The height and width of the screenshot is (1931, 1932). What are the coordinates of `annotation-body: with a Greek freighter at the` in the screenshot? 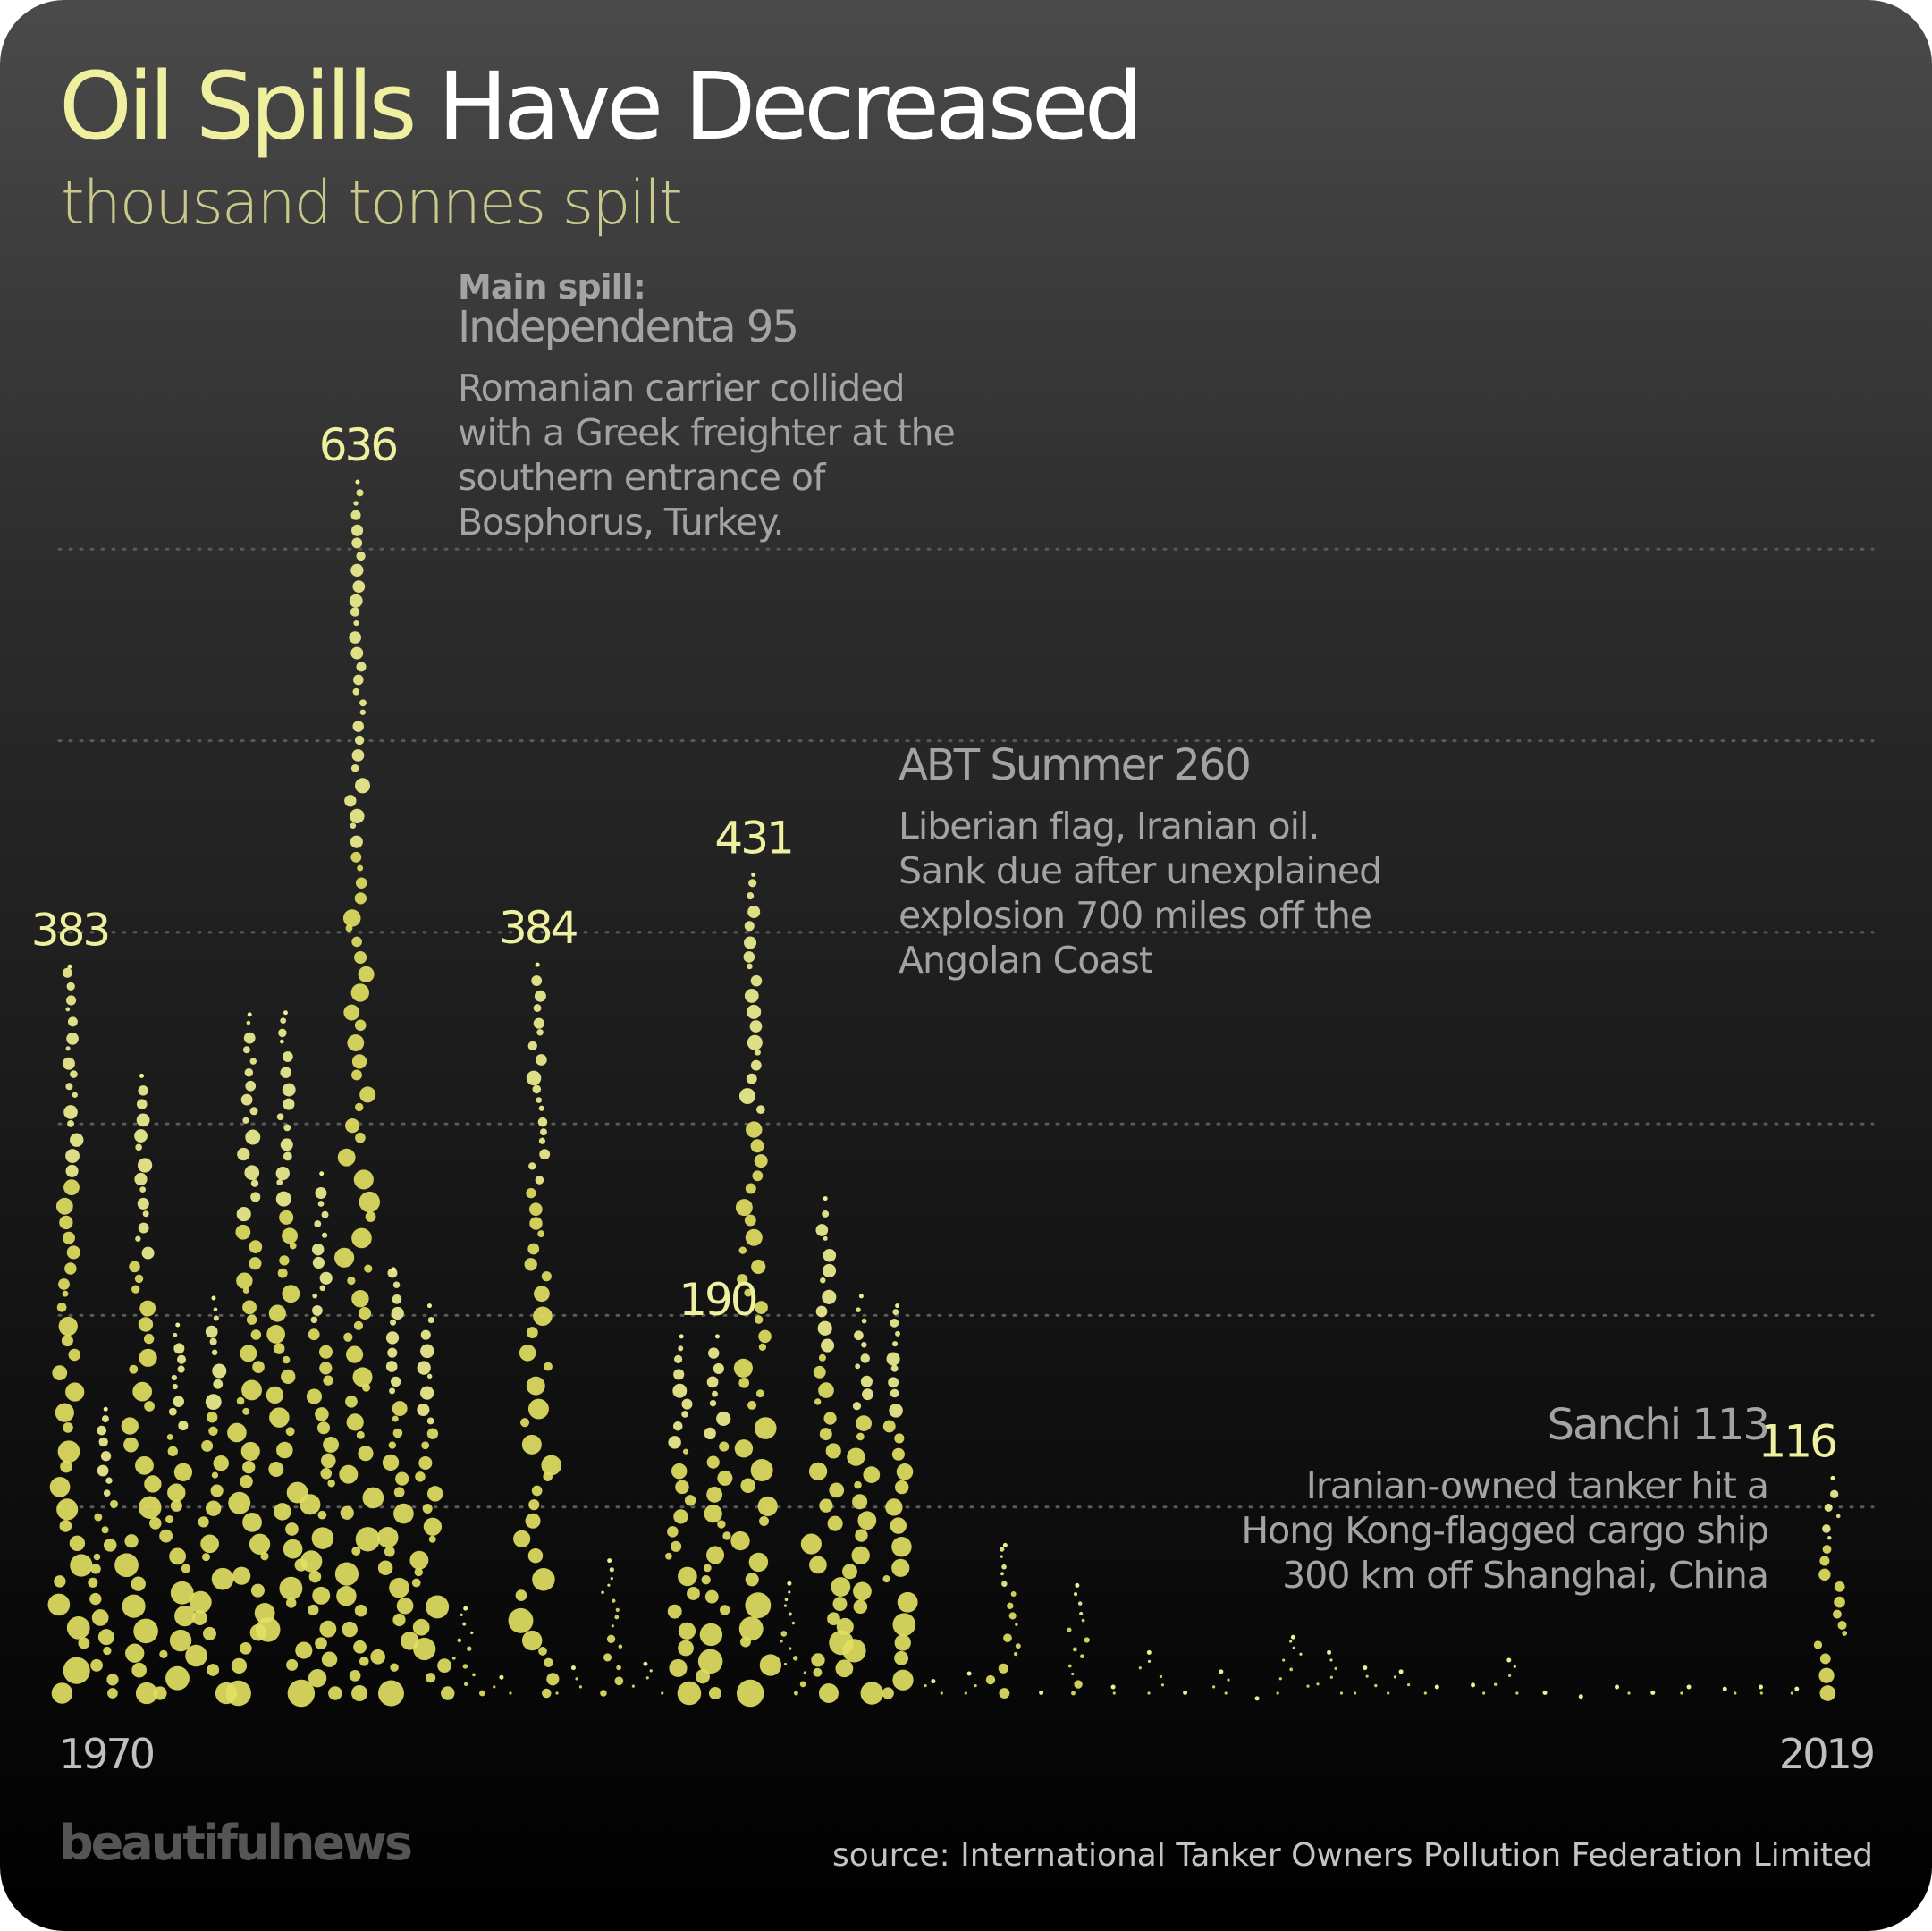 It's located at (706, 432).